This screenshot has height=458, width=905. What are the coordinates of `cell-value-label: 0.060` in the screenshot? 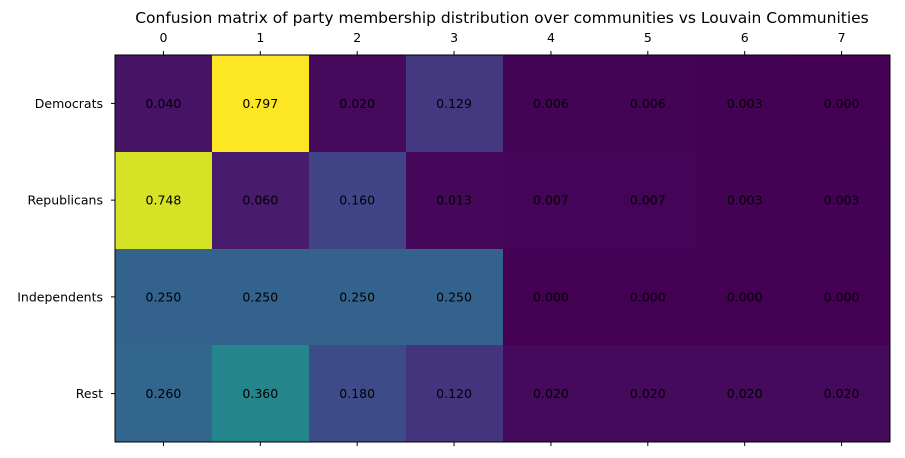 It's located at (260, 200).